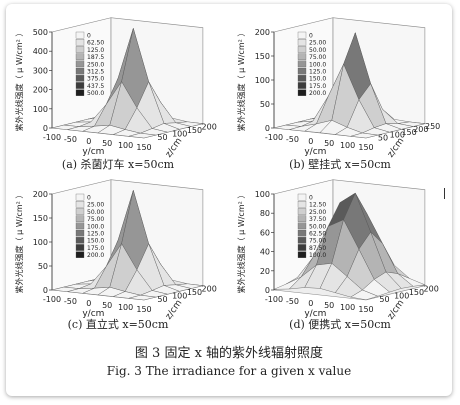 The height and width of the screenshot is (405, 460). Describe the element at coordinates (317, 212) in the screenshot. I see `legend-label: 25.00` at that location.